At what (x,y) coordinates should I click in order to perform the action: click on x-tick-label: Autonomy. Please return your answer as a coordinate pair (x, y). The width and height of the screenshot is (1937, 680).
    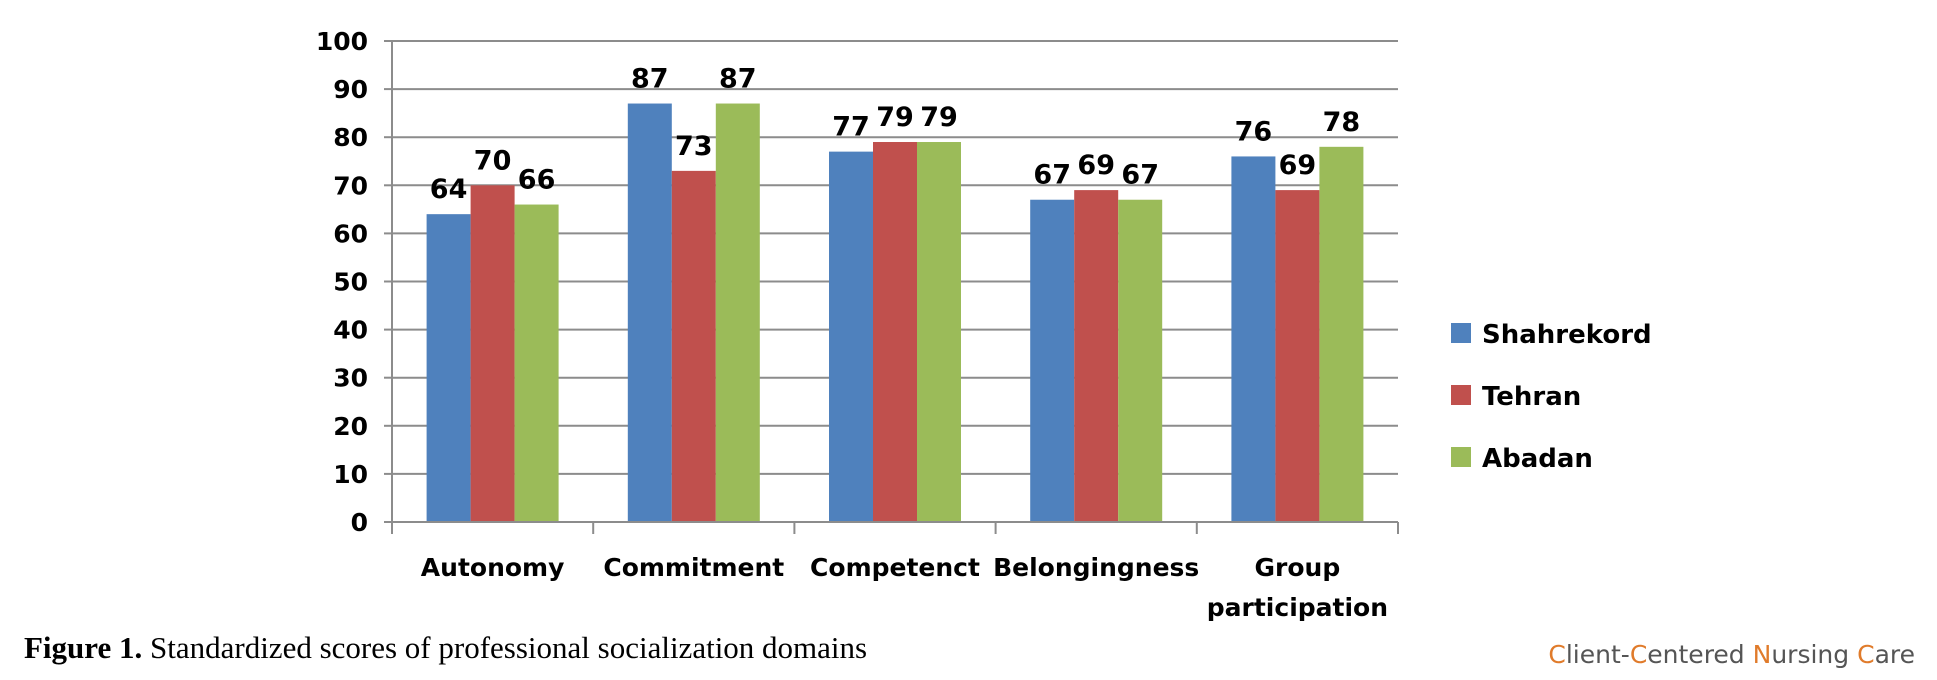
    Looking at the image, I should click on (493, 567).